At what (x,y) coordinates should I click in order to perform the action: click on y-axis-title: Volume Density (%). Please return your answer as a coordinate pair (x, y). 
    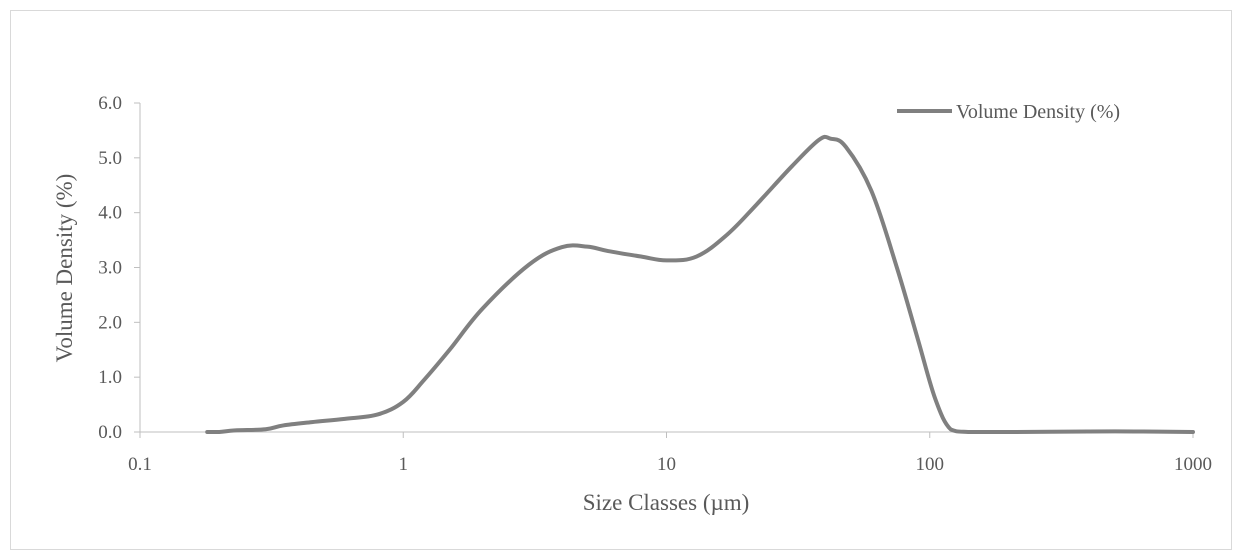
    Looking at the image, I should click on (64, 268).